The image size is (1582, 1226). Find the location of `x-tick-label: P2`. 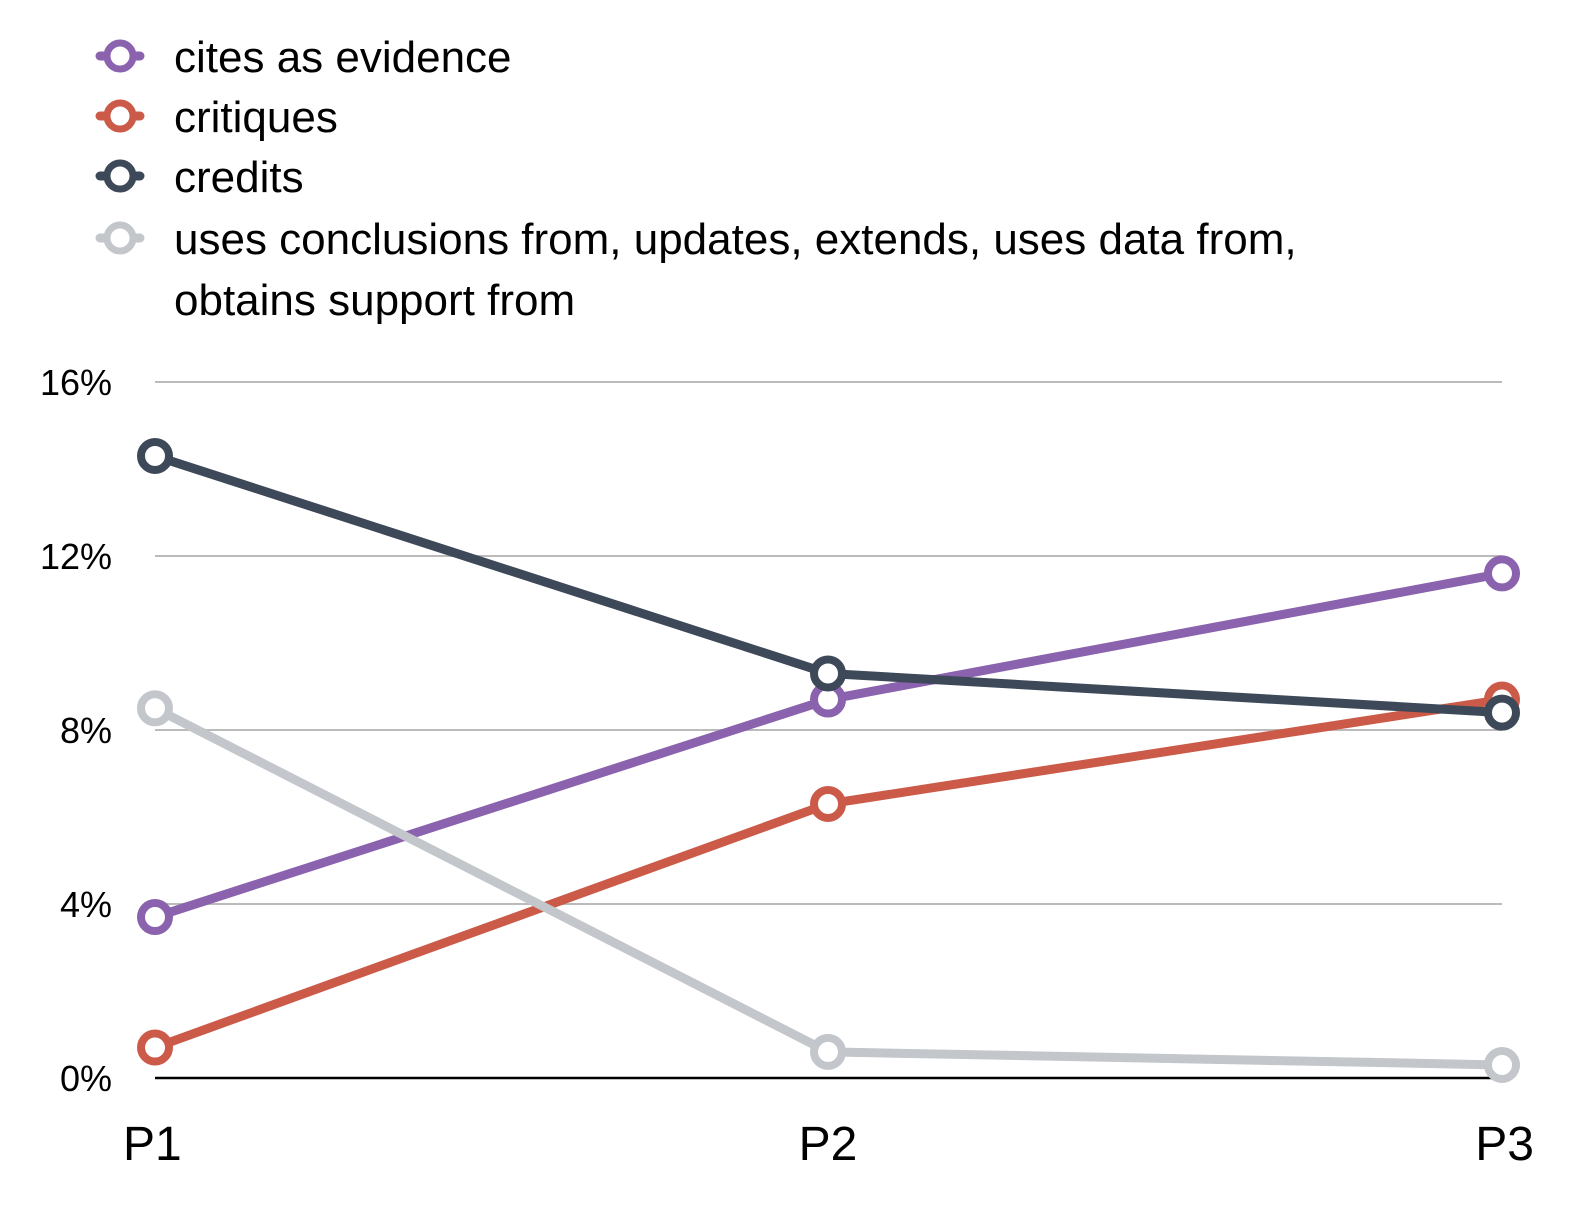

x-tick-label: P2 is located at coordinates (828, 1144).